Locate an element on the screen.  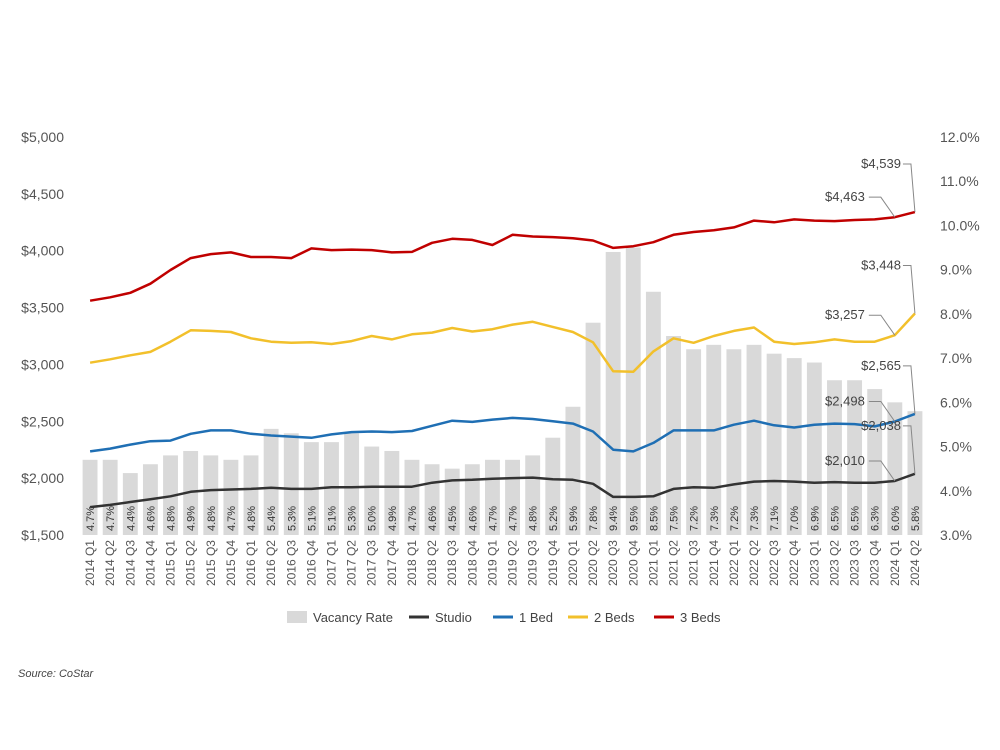
vacancy-bar-label: 4.6% is located at coordinates (433, 518).